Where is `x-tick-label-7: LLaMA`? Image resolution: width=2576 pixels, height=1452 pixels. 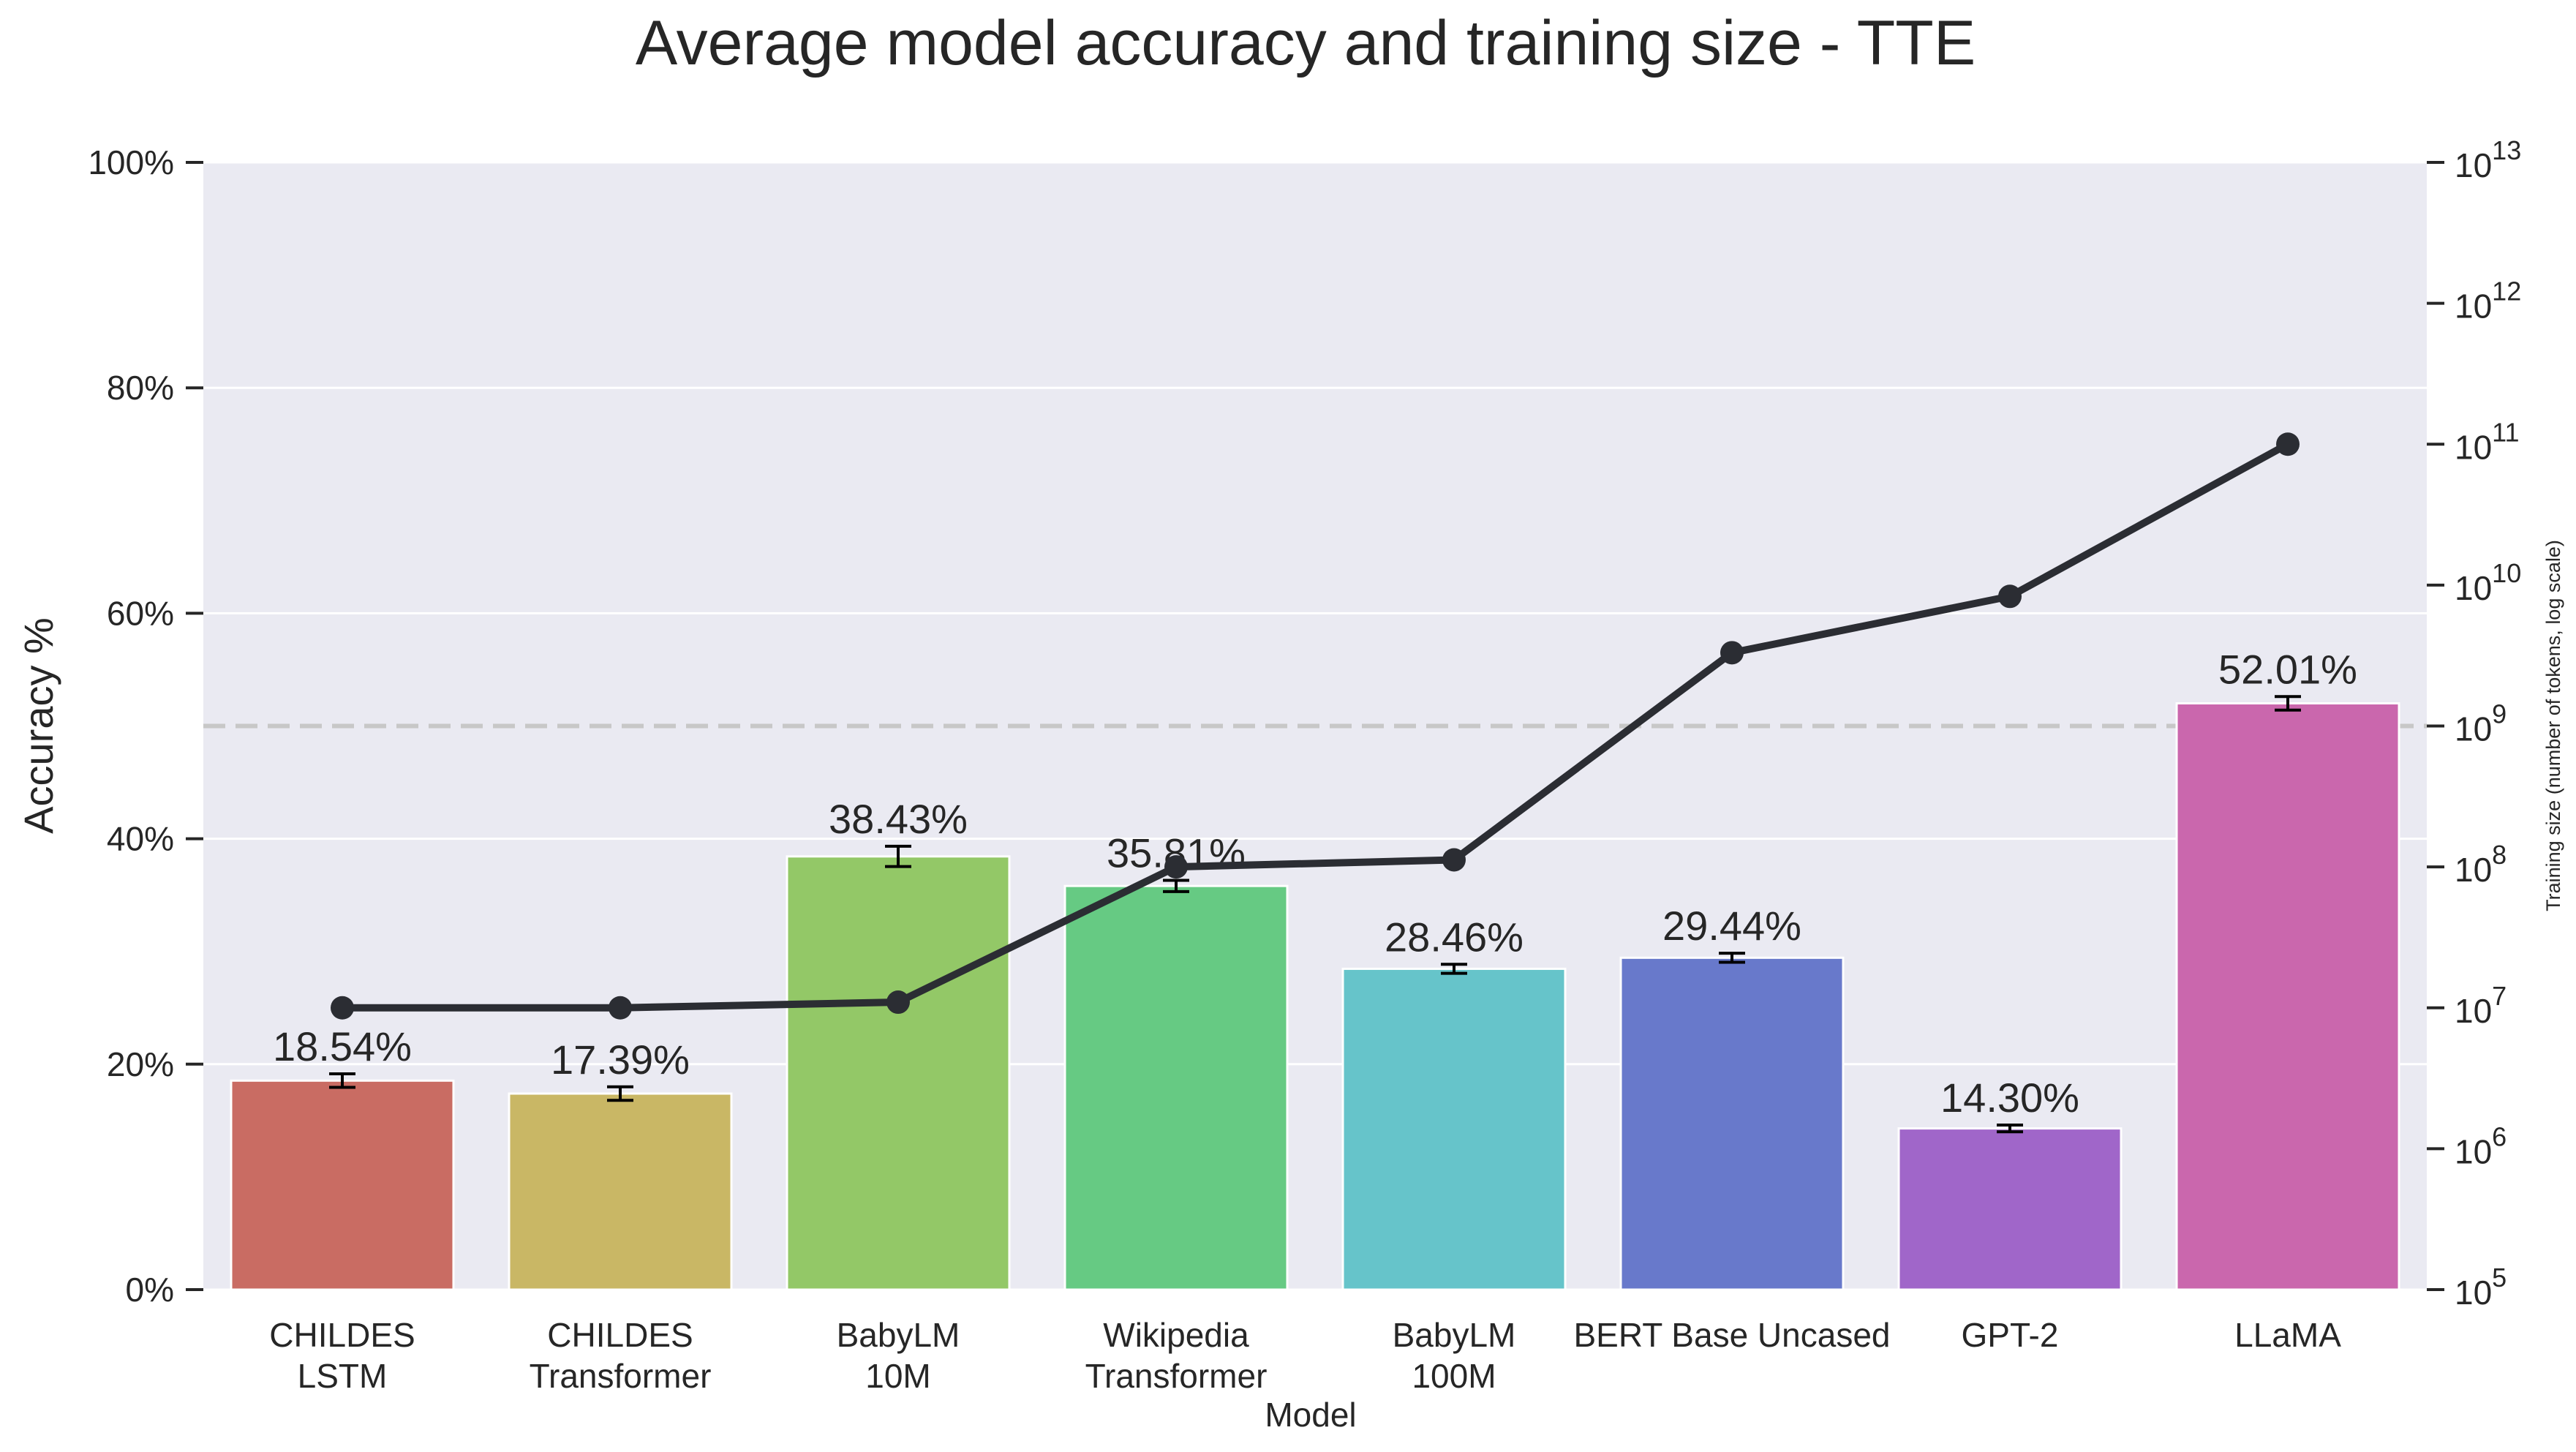 x-tick-label-7: LLaMA is located at coordinates (2287, 1335).